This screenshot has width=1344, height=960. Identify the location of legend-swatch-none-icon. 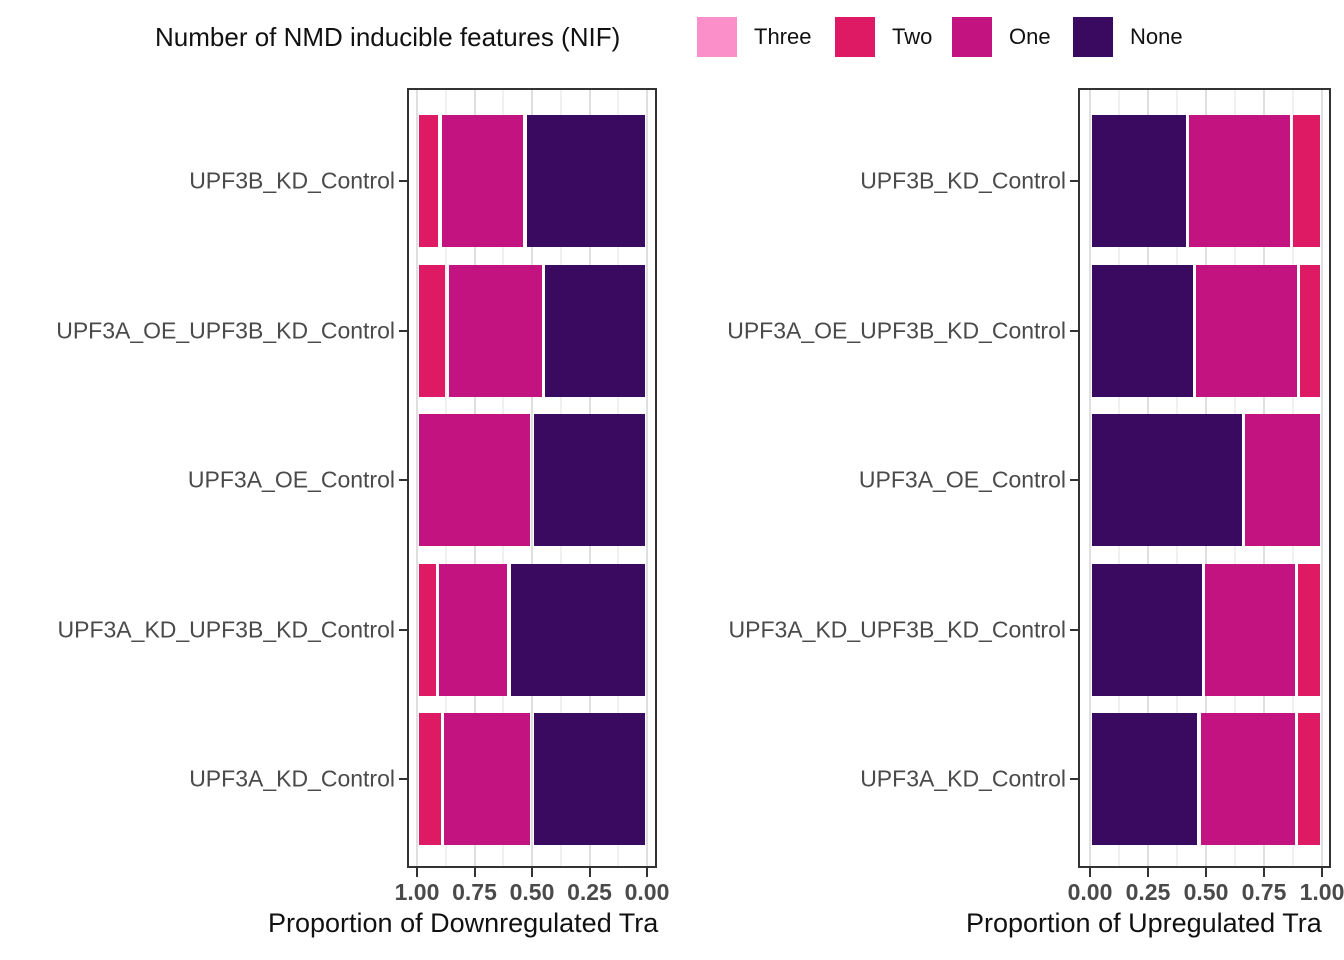
(1093, 37).